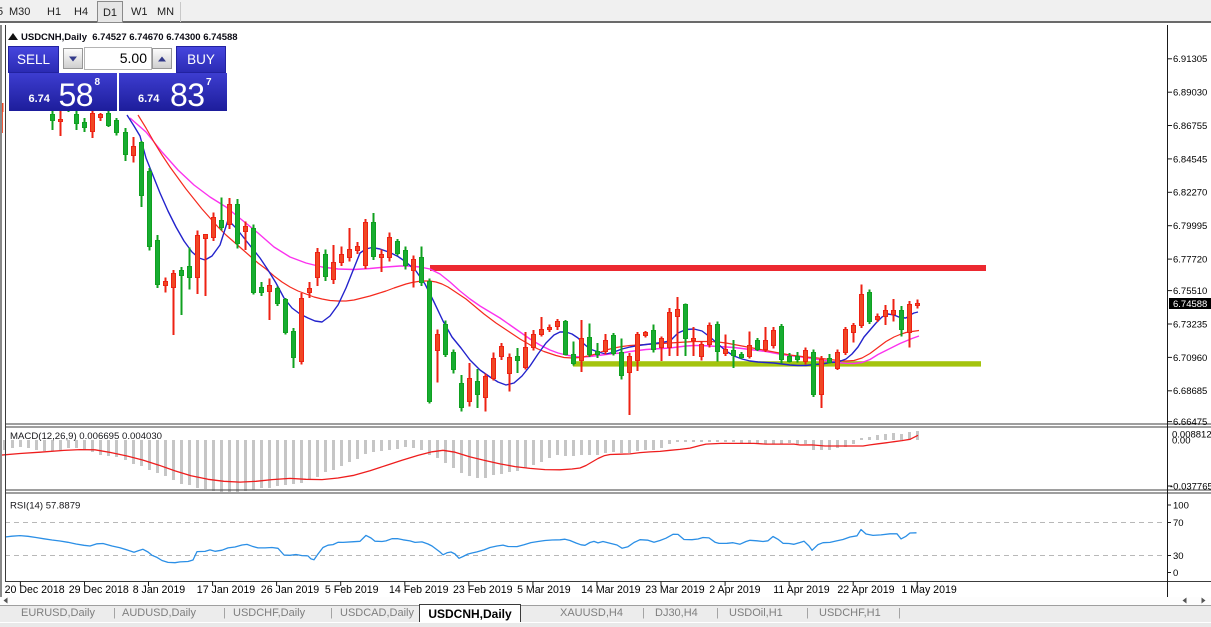 The image size is (1211, 627). Describe the element at coordinates (1181, 441) in the screenshot. I see `svg-text: 0.00` at that location.